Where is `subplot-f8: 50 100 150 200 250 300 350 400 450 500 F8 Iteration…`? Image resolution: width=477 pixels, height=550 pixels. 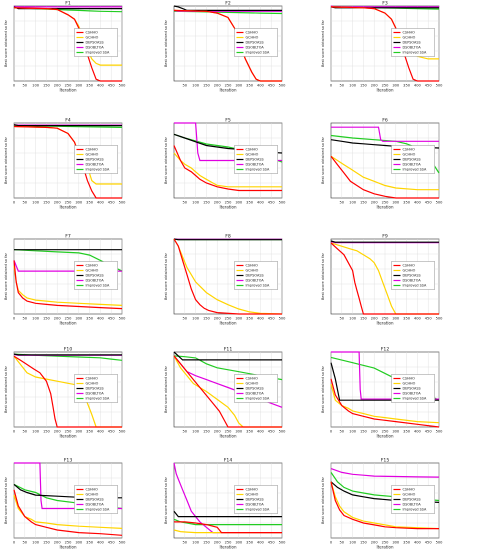 subplot-f8: 50 100 150 200 250 300 350 400 450 500 F8 Iteration… is located at coordinates (225, 280).